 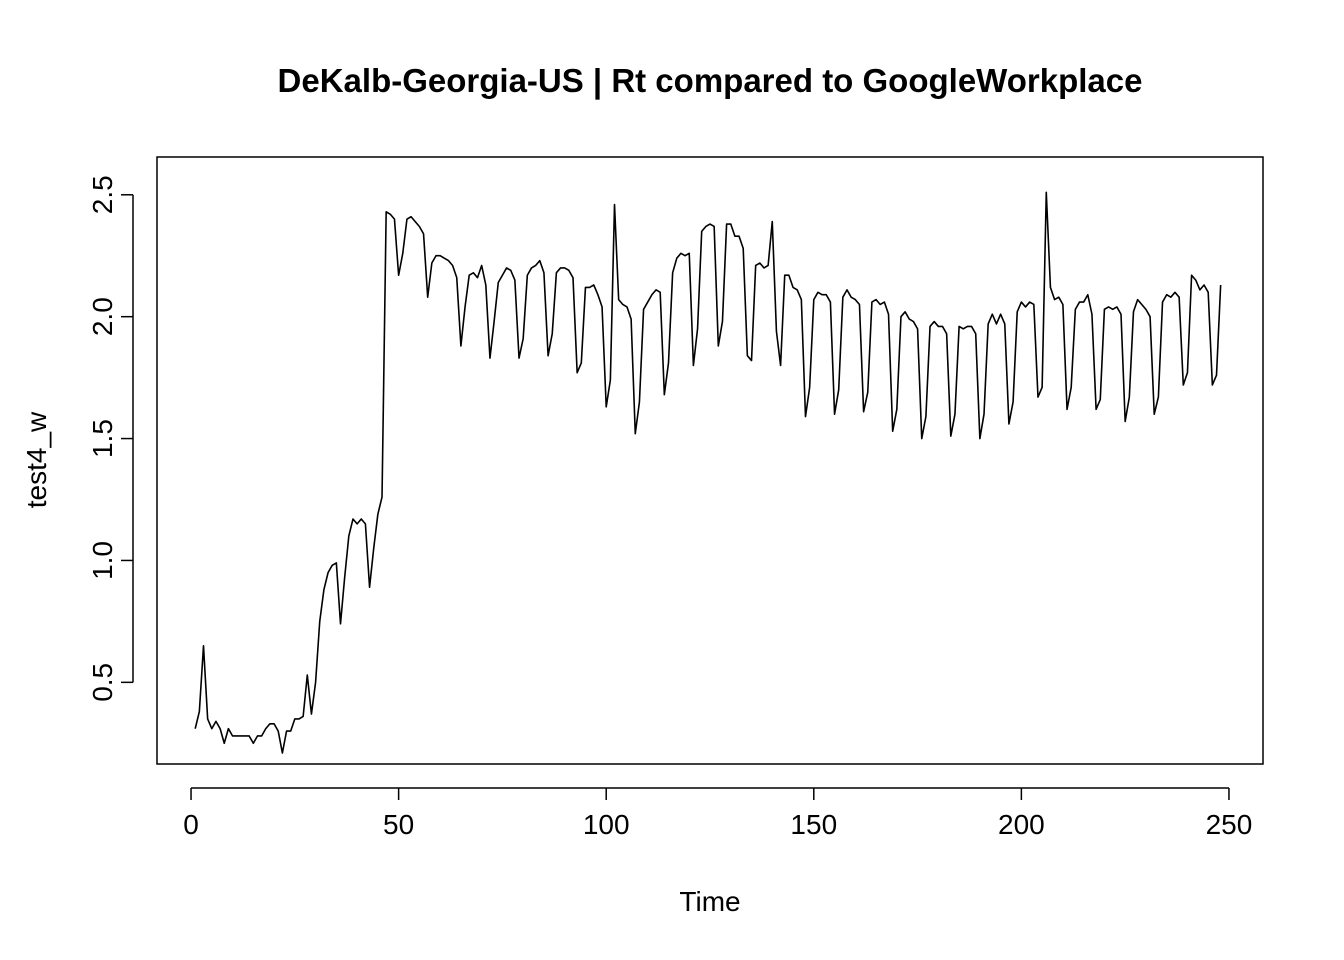 I want to click on x-axis: 0 50 100 150 200 250, so click(x=718, y=813).